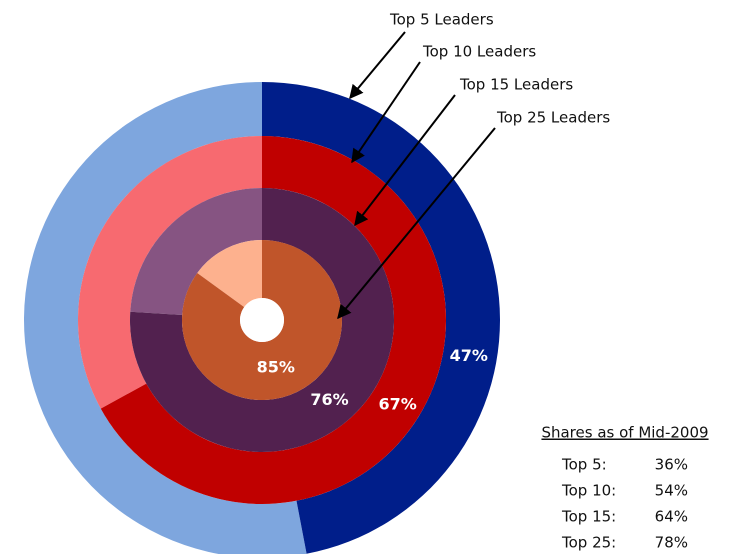 This screenshot has height=554, width=749. What do you see at coordinates (329, 399) in the screenshot?
I see `value-label: 76%` at bounding box center [329, 399].